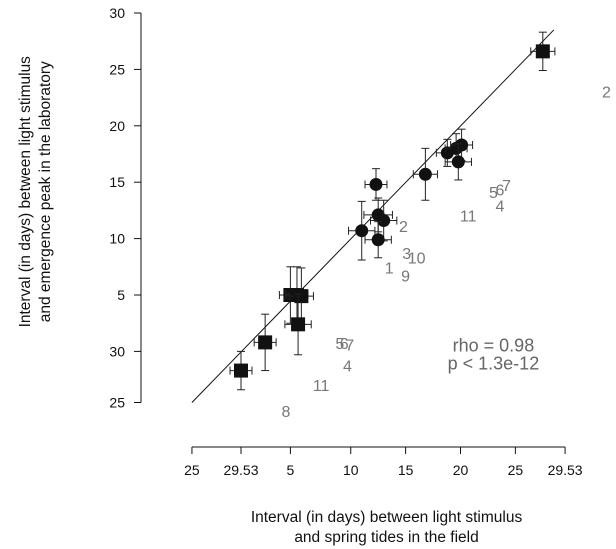 The image size is (616, 549). Describe the element at coordinates (494, 345) in the screenshot. I see `stat-annotation: rho = 0.98` at that location.